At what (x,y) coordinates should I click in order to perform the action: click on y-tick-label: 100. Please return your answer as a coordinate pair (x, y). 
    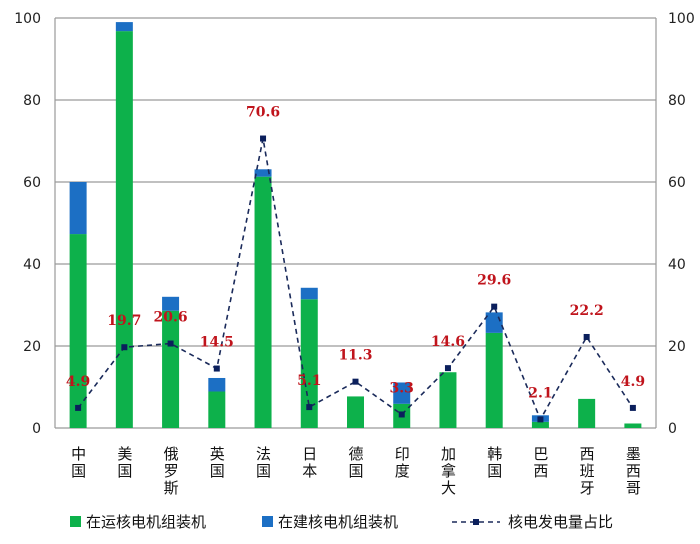
    Looking at the image, I should click on (27, 19).